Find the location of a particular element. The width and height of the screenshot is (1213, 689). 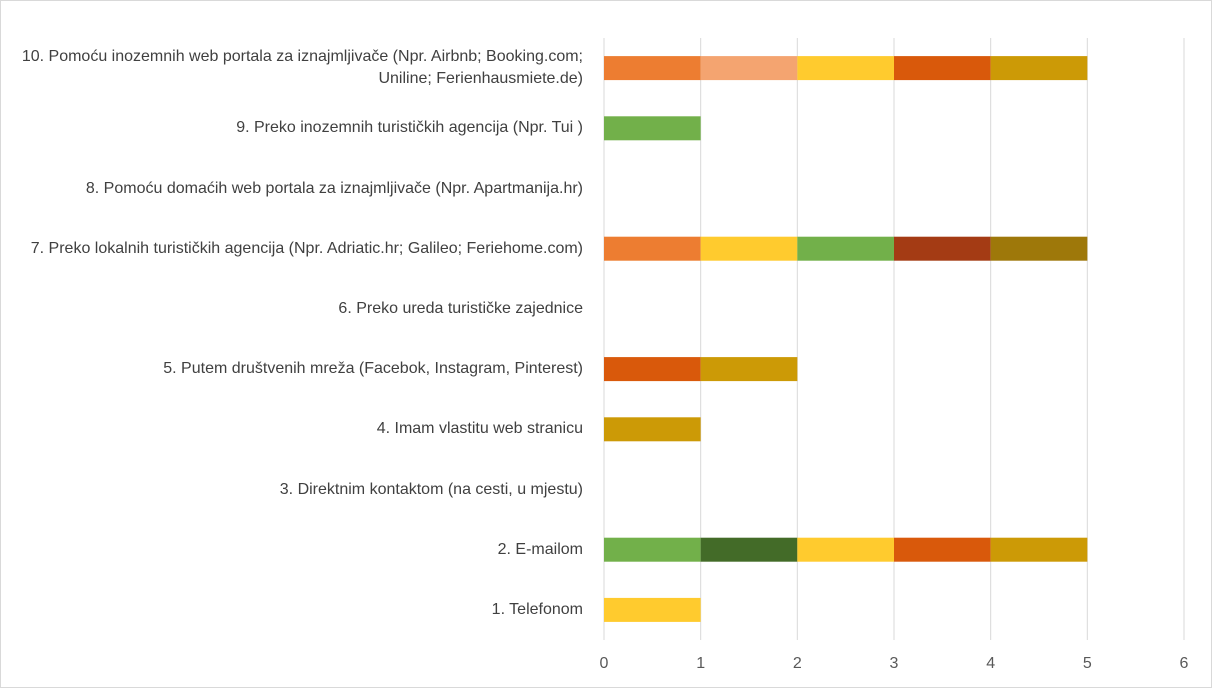

x-tick-label: 2 is located at coordinates (797, 663).